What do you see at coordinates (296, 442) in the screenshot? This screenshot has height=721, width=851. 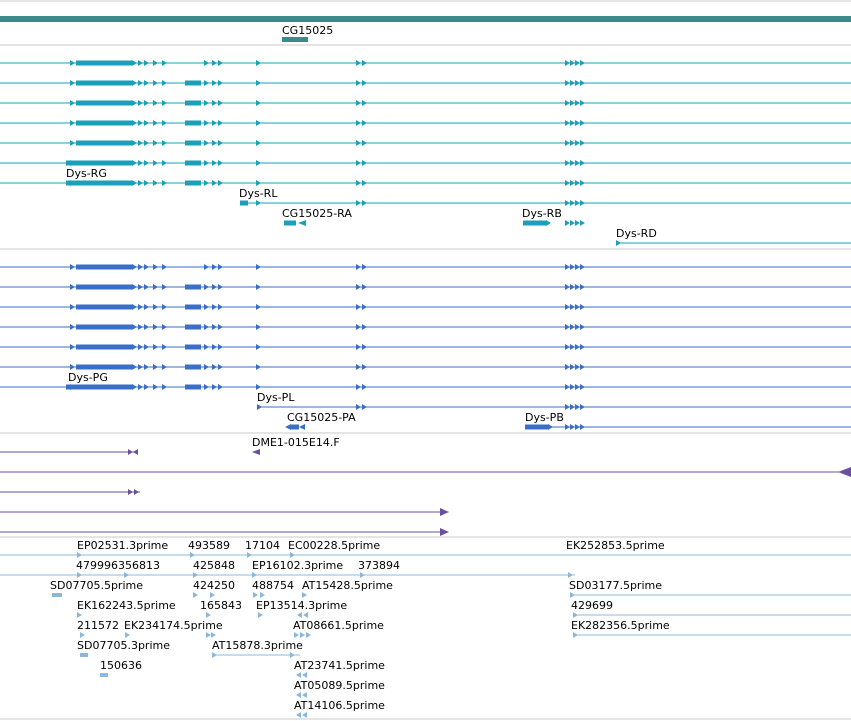 I see `misc-feature-label: DME1-015E14.F` at bounding box center [296, 442].